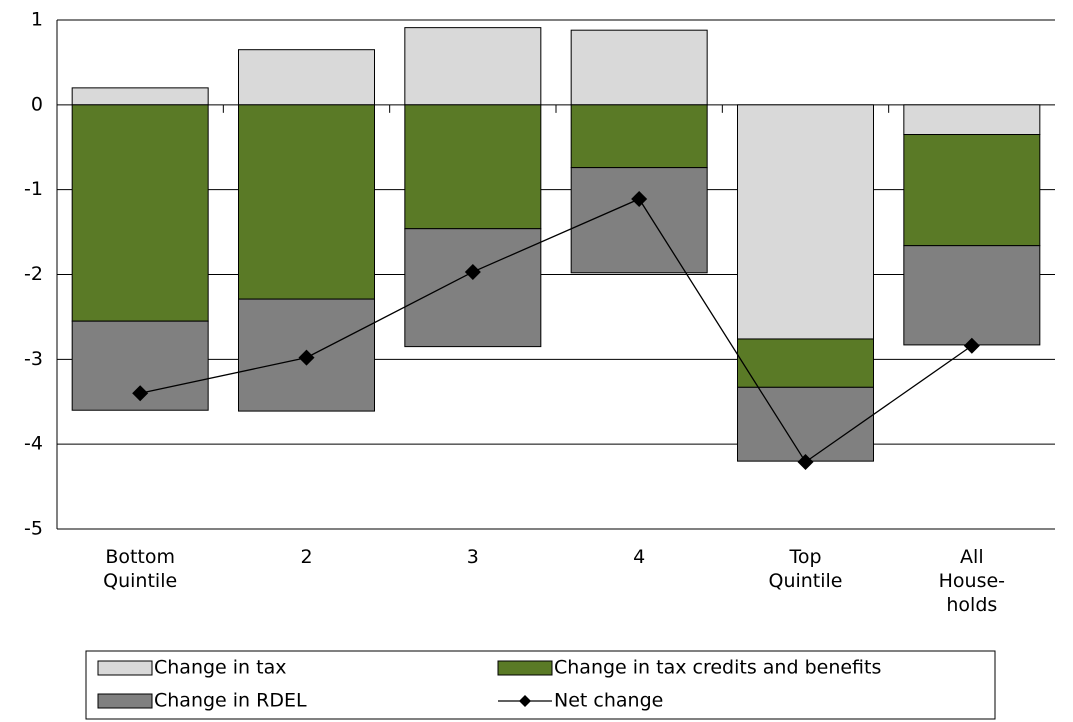  I want to click on legend-box, so click(540, 685).